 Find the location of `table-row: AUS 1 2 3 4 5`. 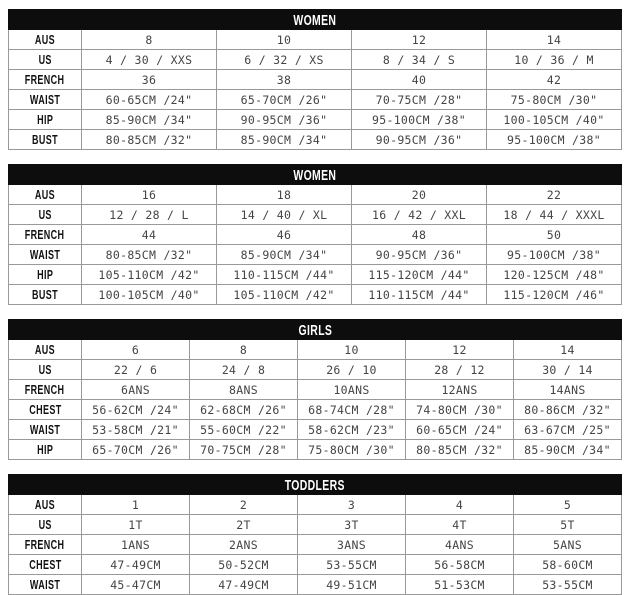

table-row: AUS 1 2 3 4 5 is located at coordinates (315, 504).